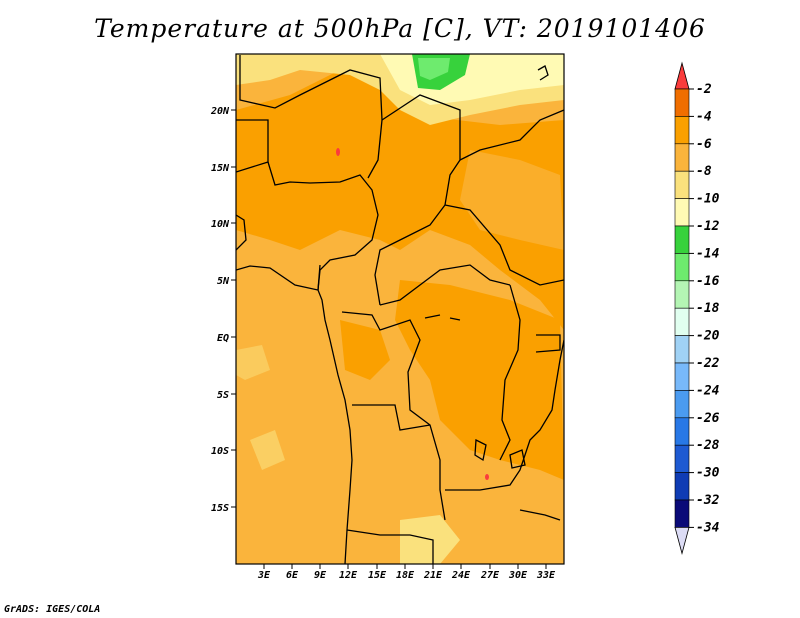 The image size is (800, 618). I want to click on lon-label: 18E, so click(405, 575).